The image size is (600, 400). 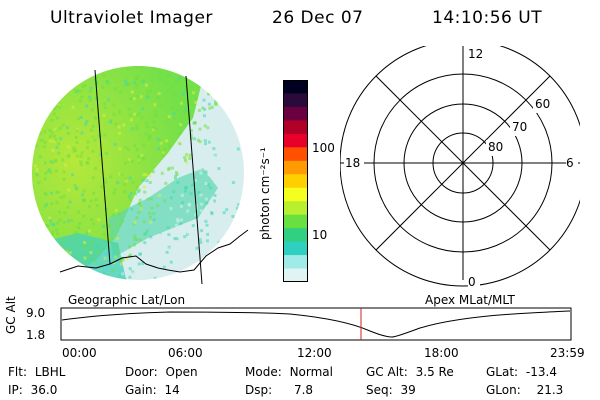 What do you see at coordinates (36, 313) in the screenshot?
I see `altitude-ytick-9: 9.0` at bounding box center [36, 313].